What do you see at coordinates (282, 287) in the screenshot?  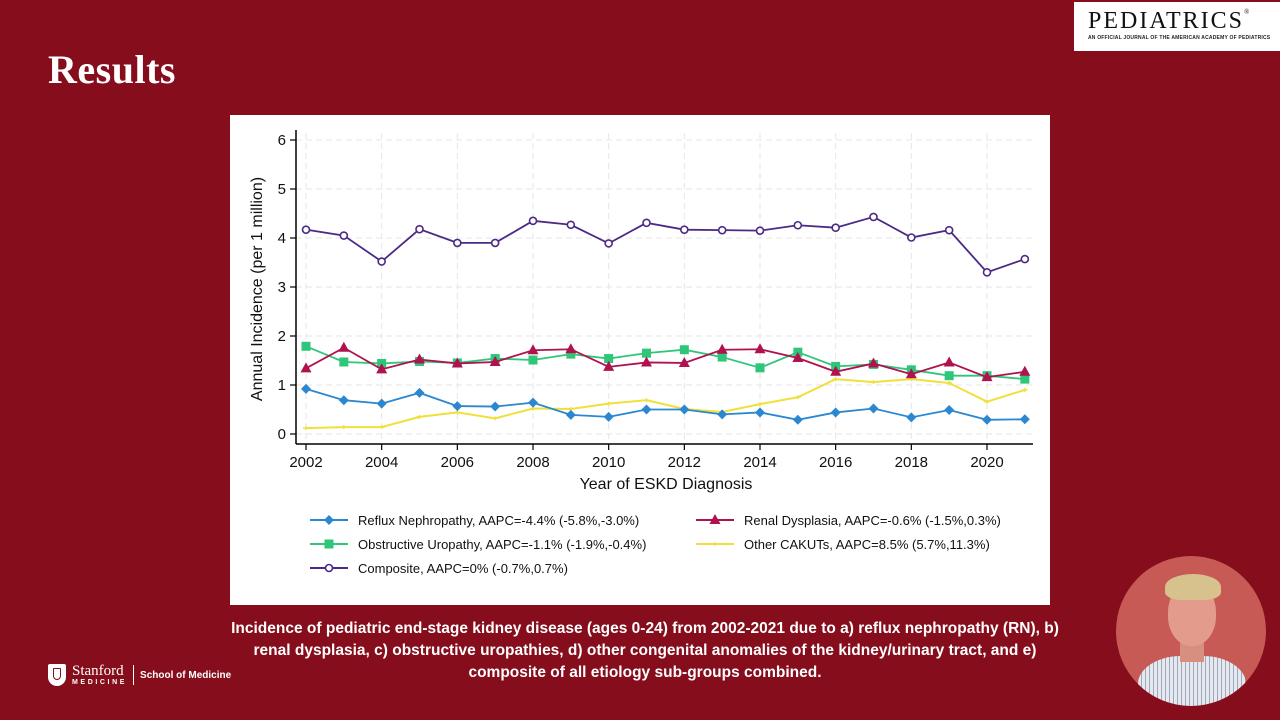 I see `y-tick-label: 3` at bounding box center [282, 287].